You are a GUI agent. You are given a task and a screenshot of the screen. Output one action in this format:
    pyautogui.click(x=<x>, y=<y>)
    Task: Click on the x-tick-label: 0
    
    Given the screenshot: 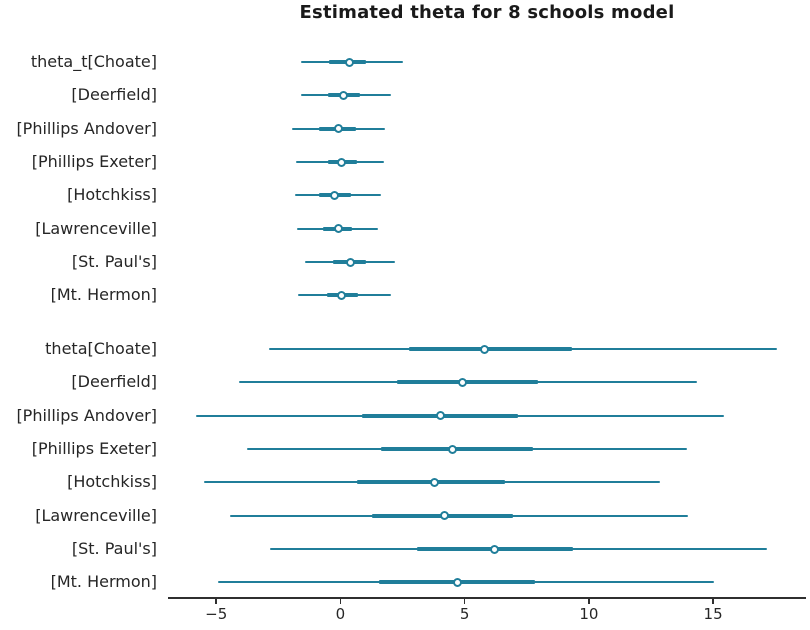 What is the action you would take?
    pyautogui.click(x=340, y=614)
    